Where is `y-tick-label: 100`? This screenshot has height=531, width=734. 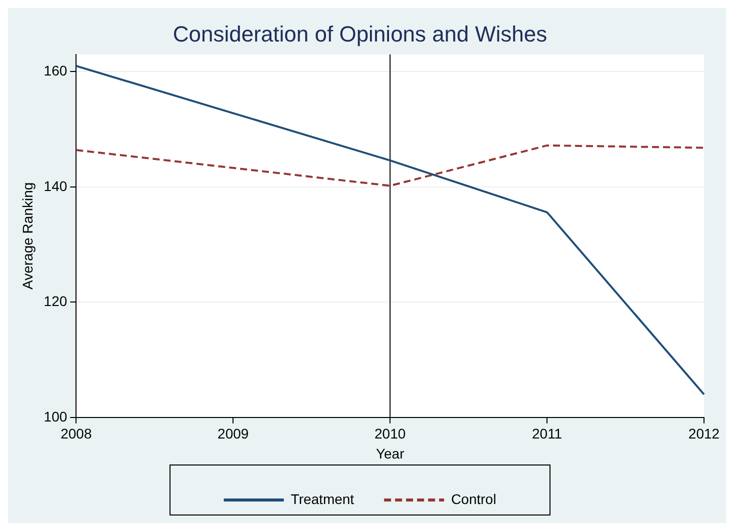 y-tick-label: 100 is located at coordinates (56, 416).